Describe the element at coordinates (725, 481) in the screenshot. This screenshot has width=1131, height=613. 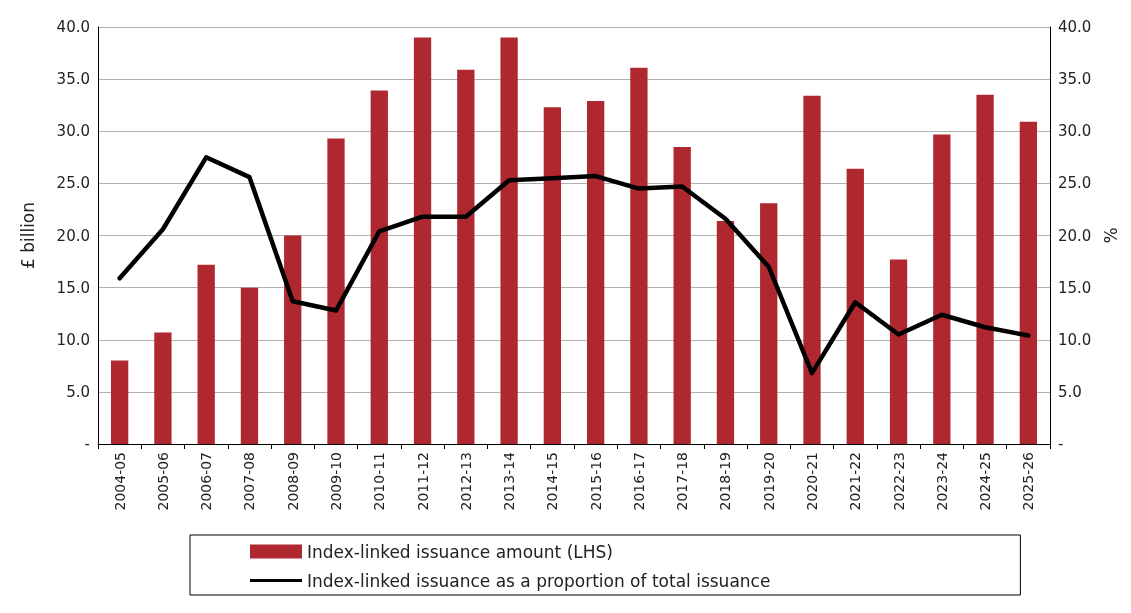
I see `x-tick-label: 2018-19` at that location.